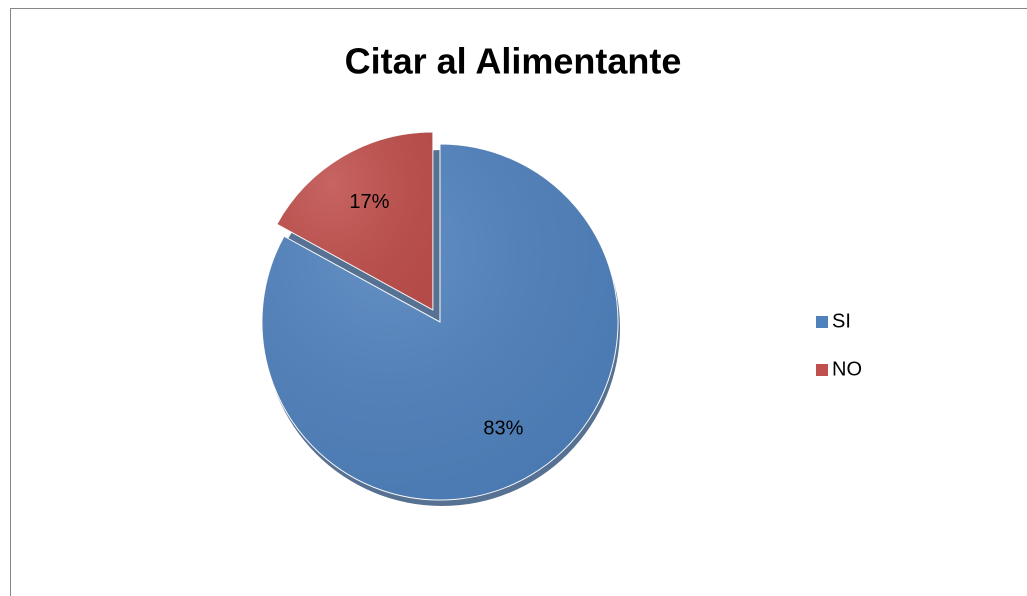 This screenshot has width=1027, height=596. Describe the element at coordinates (503, 429) in the screenshot. I see `data-label: 83%` at that location.